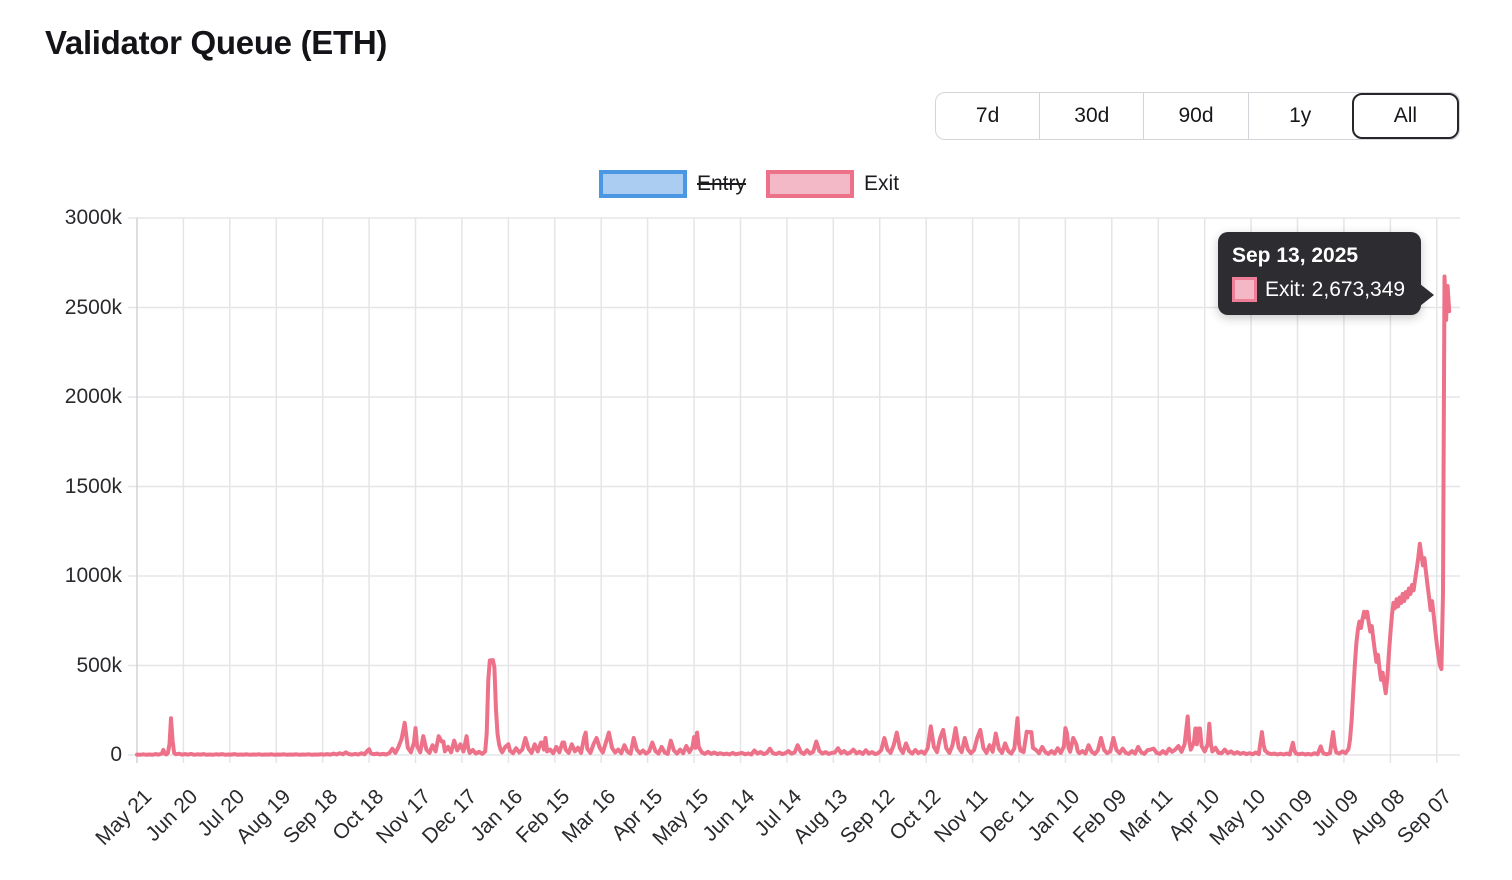 This screenshot has height=880, width=1512. What do you see at coordinates (1299, 116) in the screenshot?
I see `range-button-1y: 1y` at bounding box center [1299, 116].